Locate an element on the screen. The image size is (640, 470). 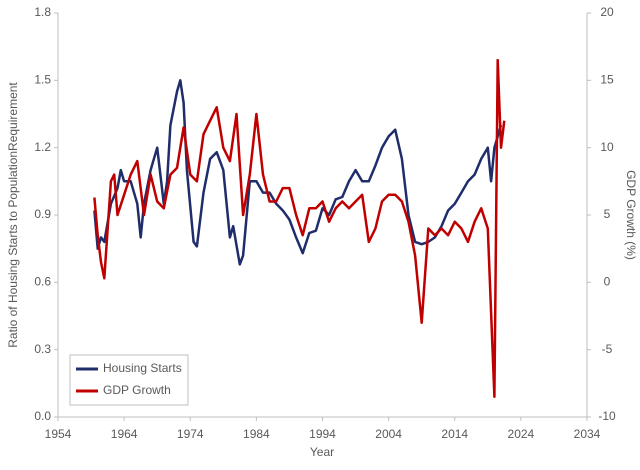
x-tick-label: 1954 is located at coordinates (58, 434).